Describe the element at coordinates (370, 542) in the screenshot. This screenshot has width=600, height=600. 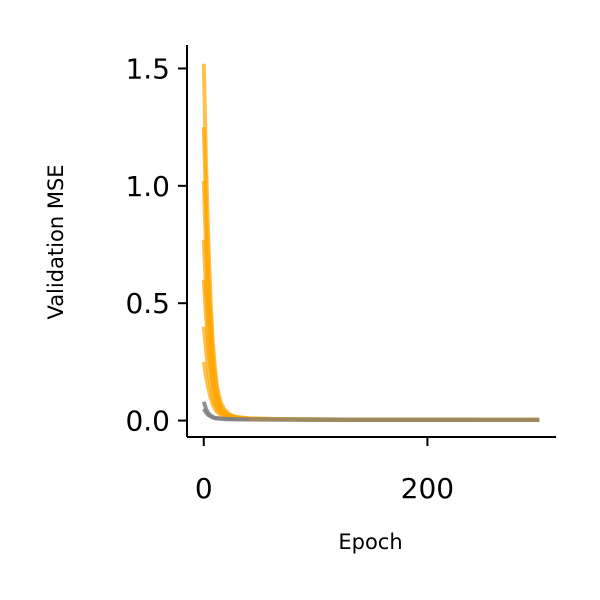
I see `x-axis-title: Epoch` at that location.